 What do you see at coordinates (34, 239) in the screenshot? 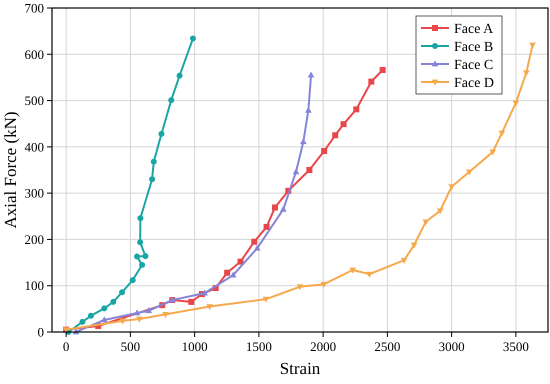
I see `y-tick-label: 200` at bounding box center [34, 239].